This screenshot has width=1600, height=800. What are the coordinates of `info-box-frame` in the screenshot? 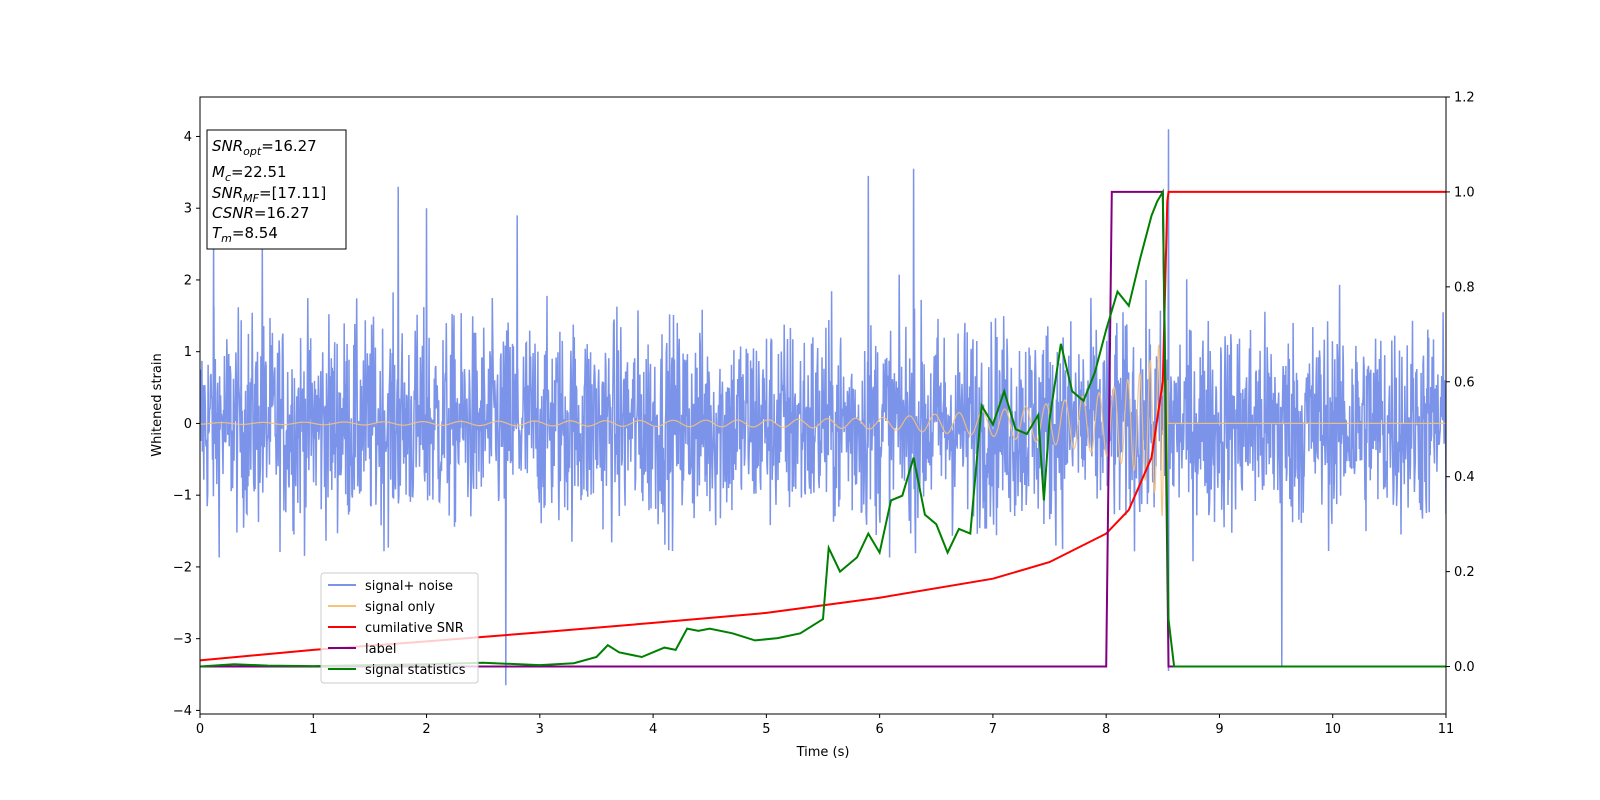 It's located at (276, 189).